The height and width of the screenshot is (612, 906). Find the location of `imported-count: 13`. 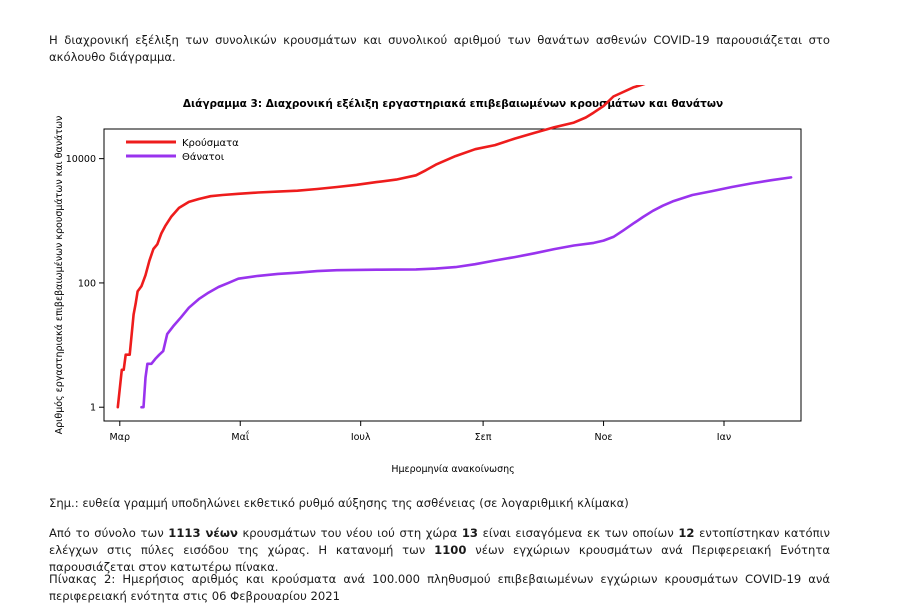

imported-count: 13 is located at coordinates (469, 533).